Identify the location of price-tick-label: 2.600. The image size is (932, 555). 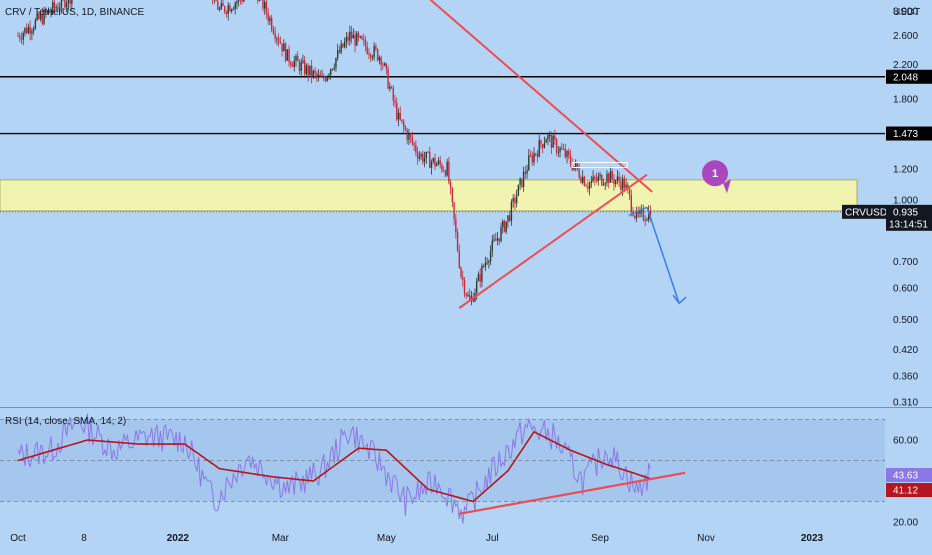
(905, 36).